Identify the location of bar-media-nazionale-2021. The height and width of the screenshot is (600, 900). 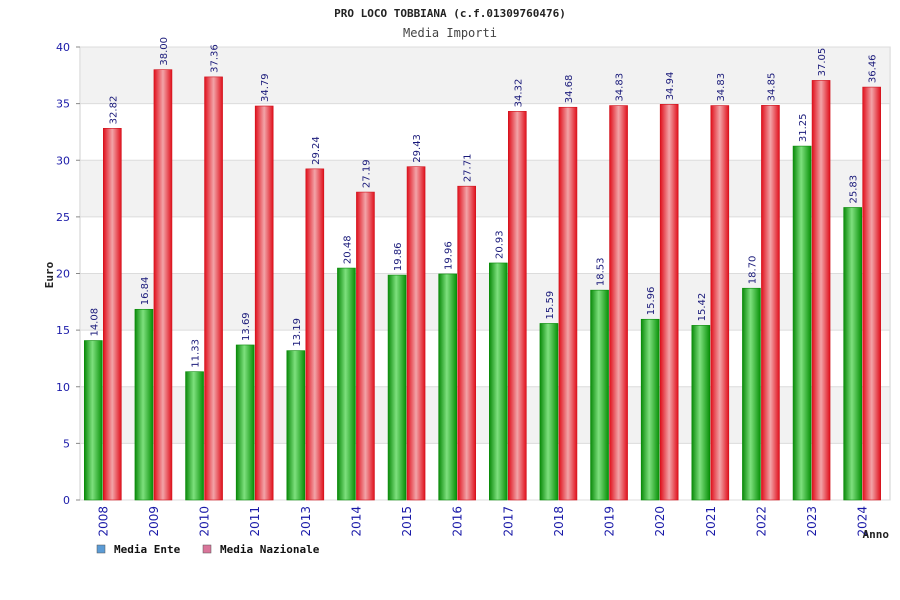
(720, 303).